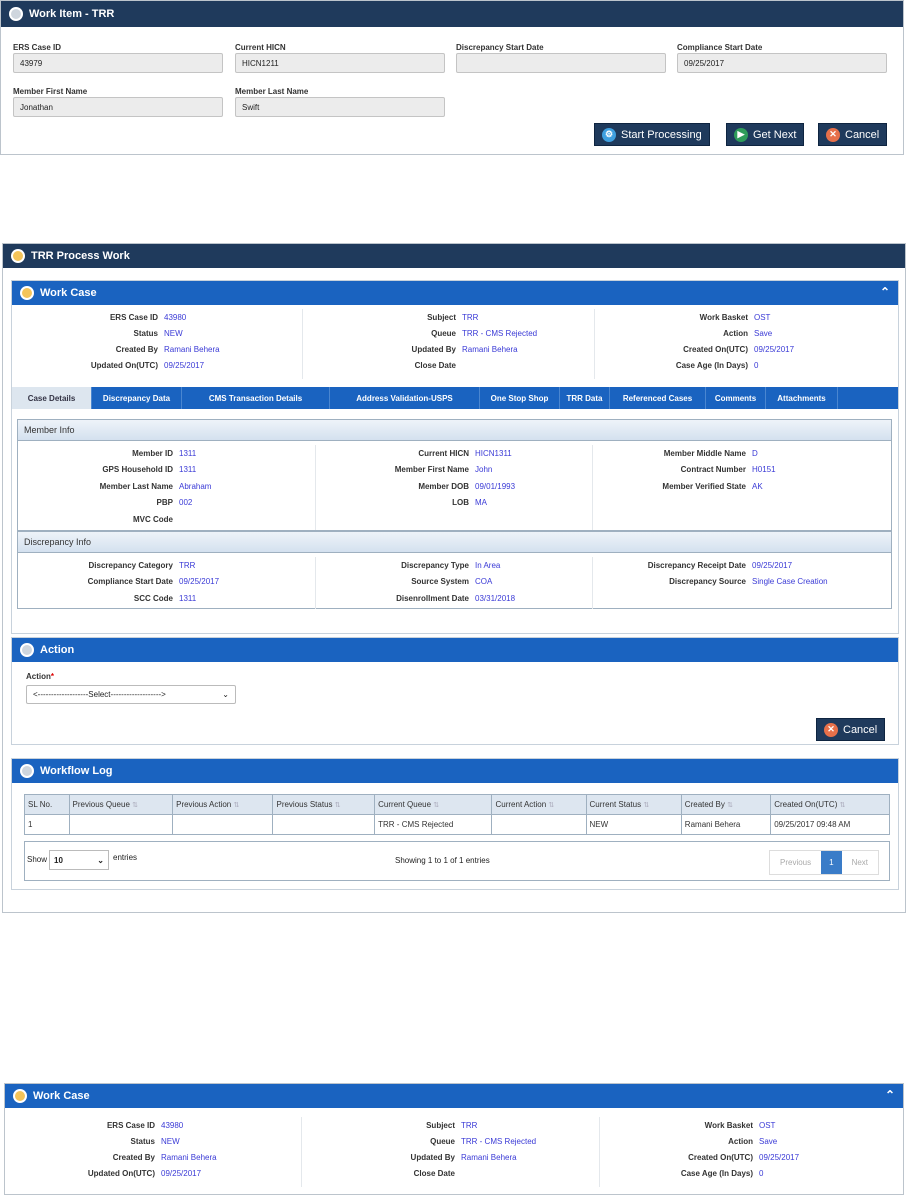 Image resolution: width=908 pixels, height=1195 pixels. I want to click on info-row: Close Date, so click(387, 365).